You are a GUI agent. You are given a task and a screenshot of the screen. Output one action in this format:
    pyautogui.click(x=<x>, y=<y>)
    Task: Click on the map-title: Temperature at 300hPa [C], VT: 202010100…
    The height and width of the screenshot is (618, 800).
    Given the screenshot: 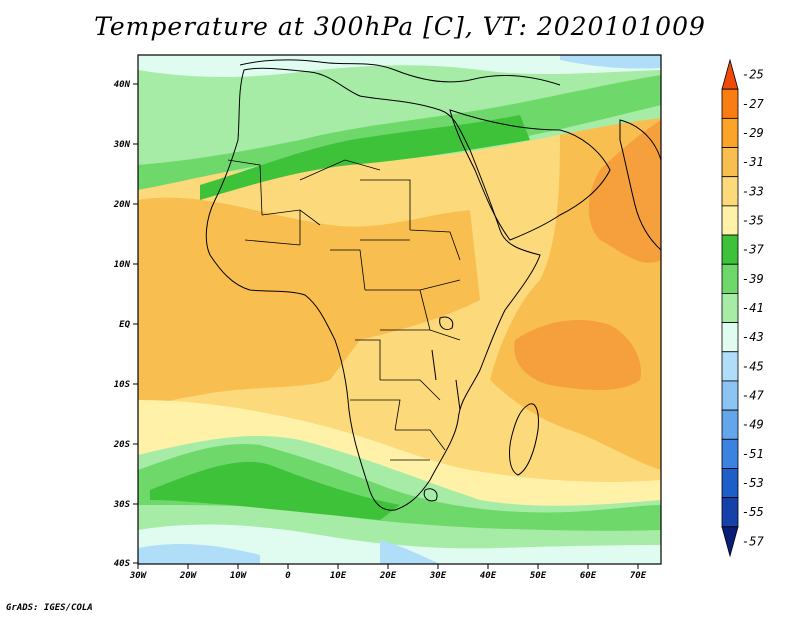 What is the action you would take?
    pyautogui.click(x=400, y=26)
    